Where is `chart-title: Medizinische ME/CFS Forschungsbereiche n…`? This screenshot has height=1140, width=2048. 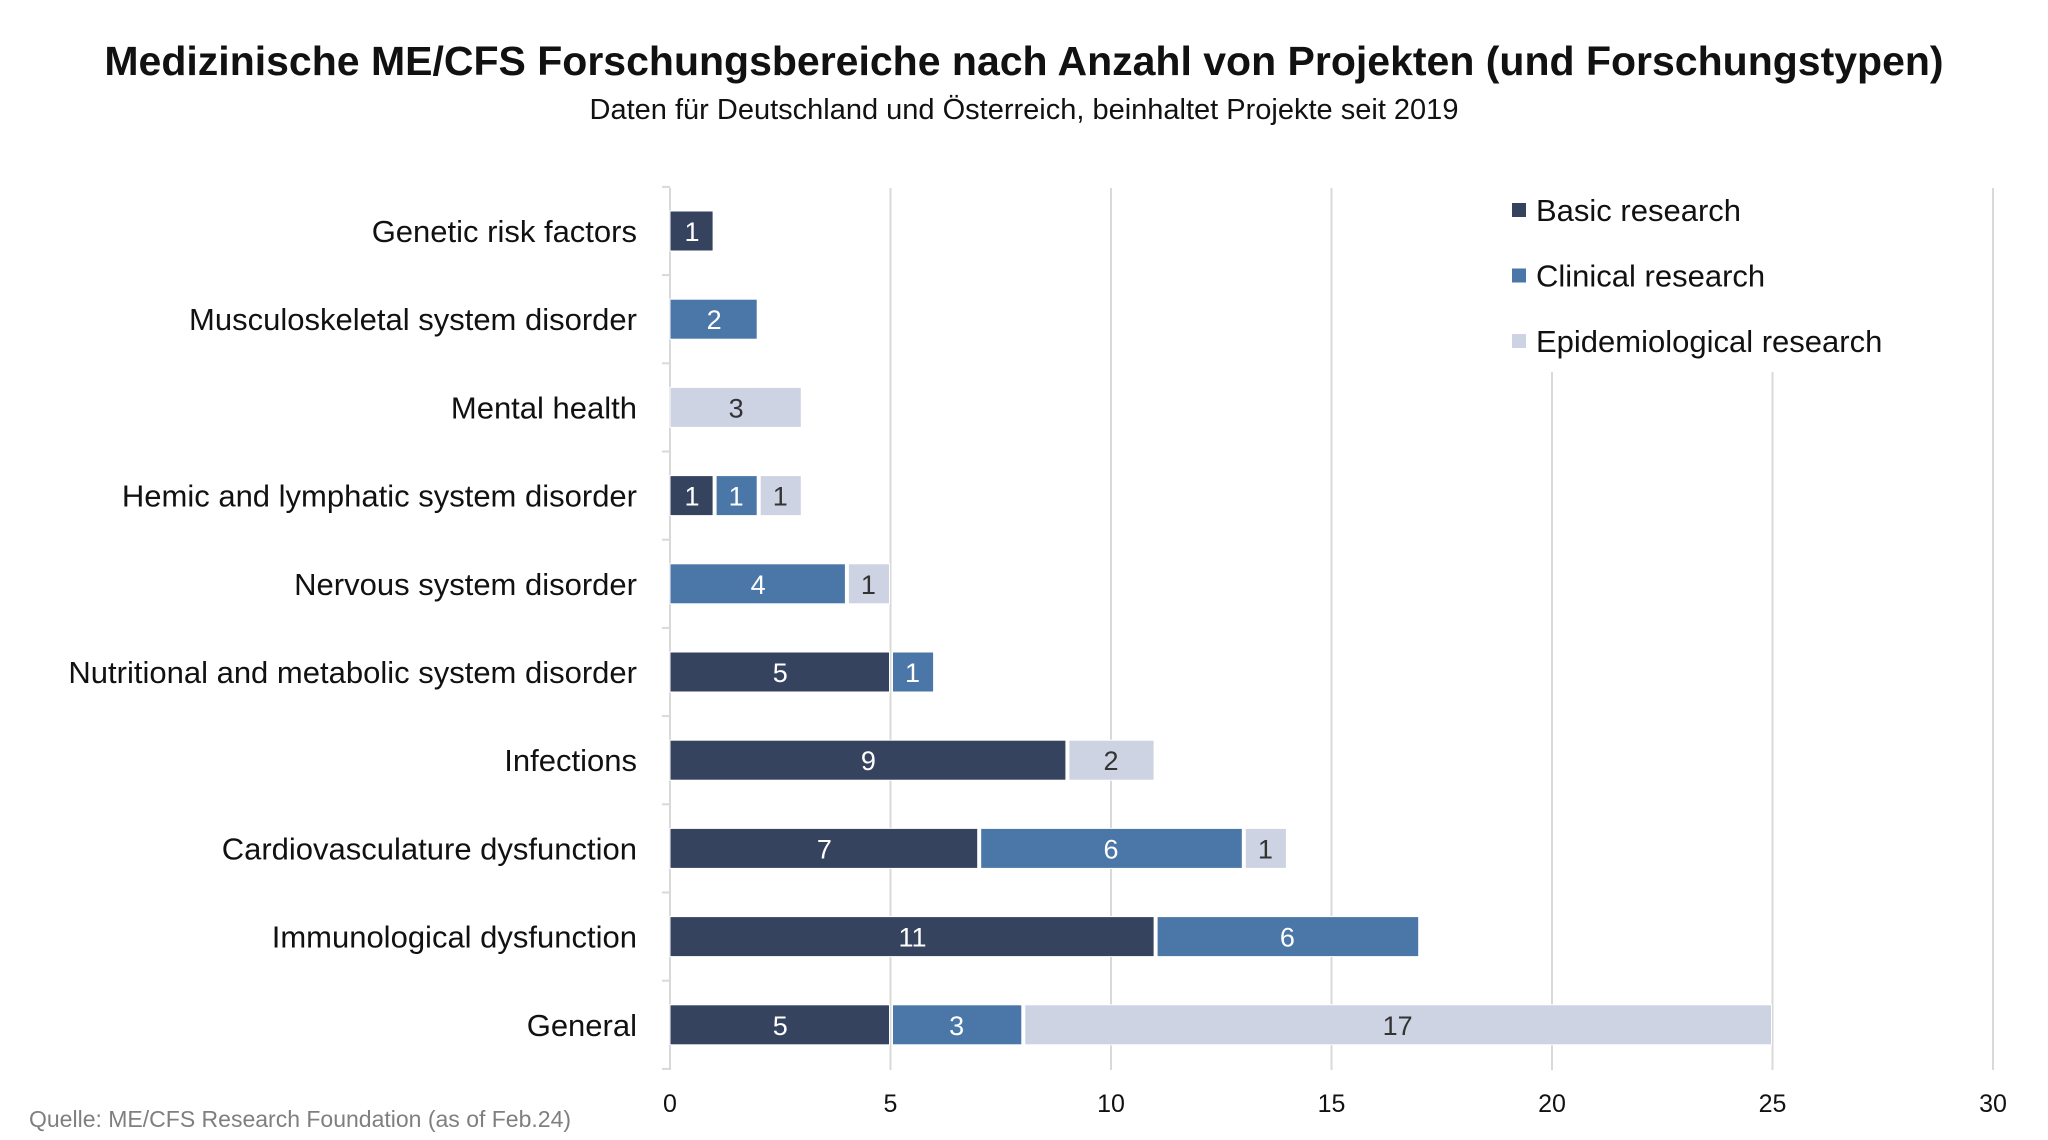 chart-title: Medizinische ME/CFS Forschungsbereiche n… is located at coordinates (1024, 61).